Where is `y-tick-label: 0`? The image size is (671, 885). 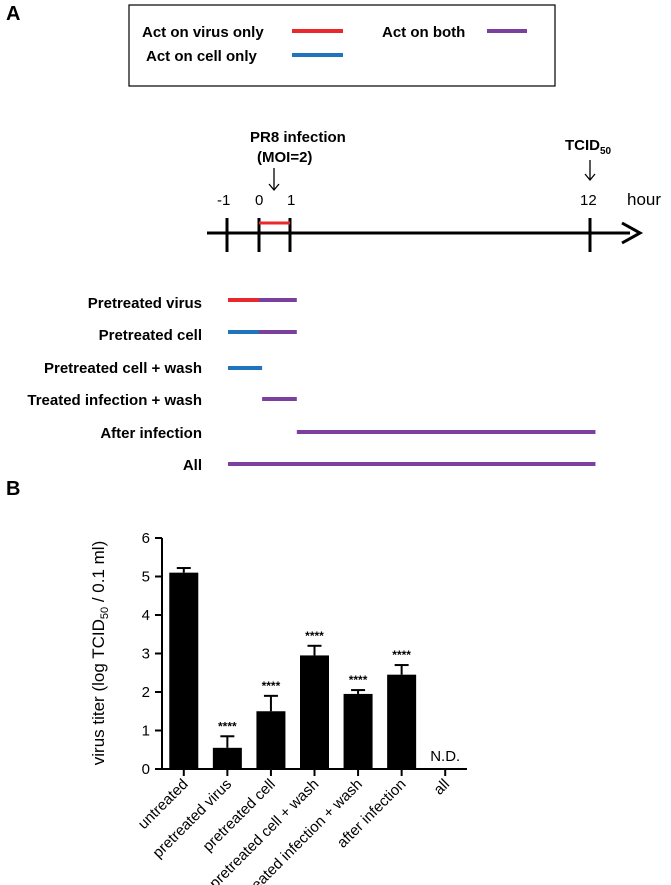
y-tick-label: 0 is located at coordinates (146, 769).